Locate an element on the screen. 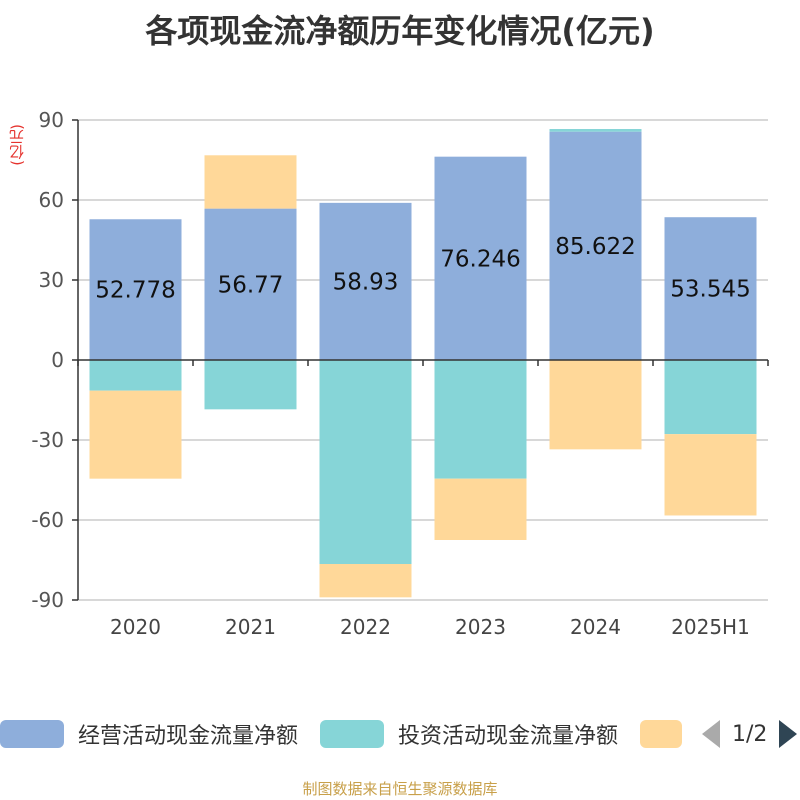  legend-item-third is located at coordinates (661, 734).